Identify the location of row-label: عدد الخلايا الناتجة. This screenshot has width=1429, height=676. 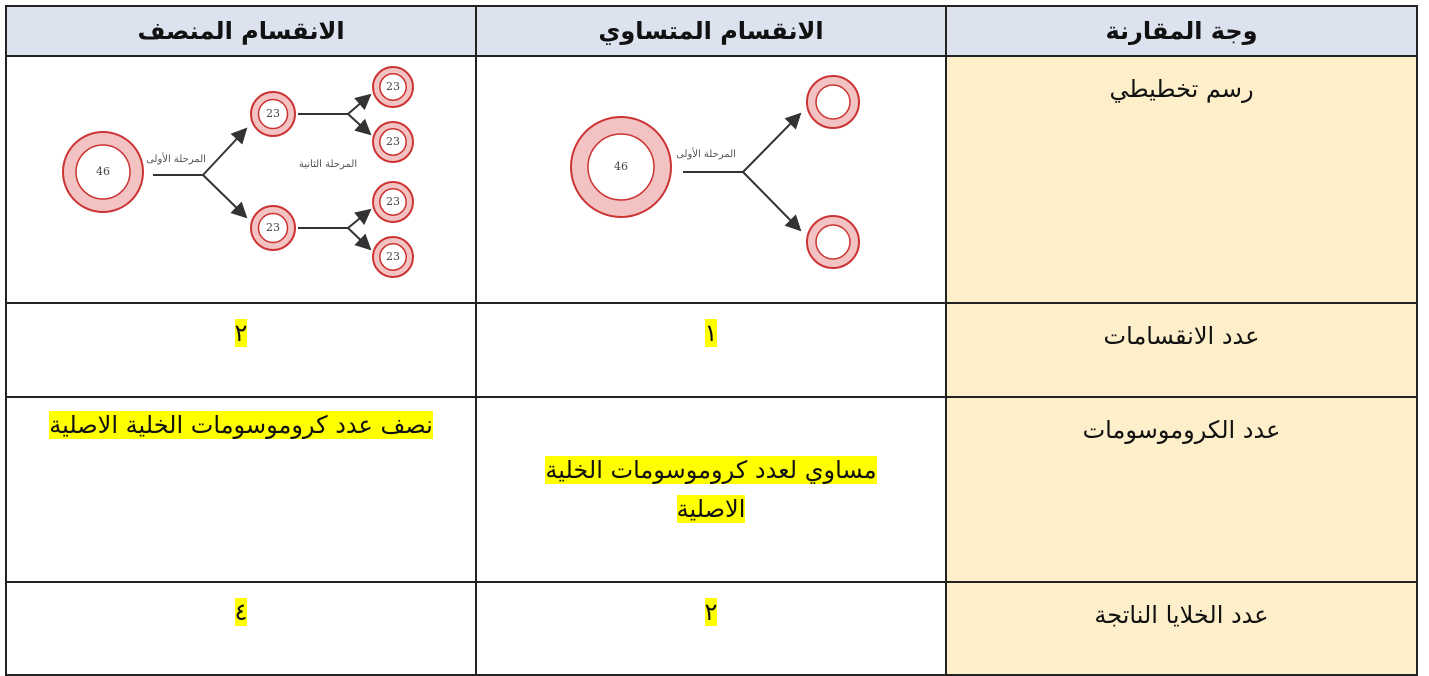
(1181, 628).